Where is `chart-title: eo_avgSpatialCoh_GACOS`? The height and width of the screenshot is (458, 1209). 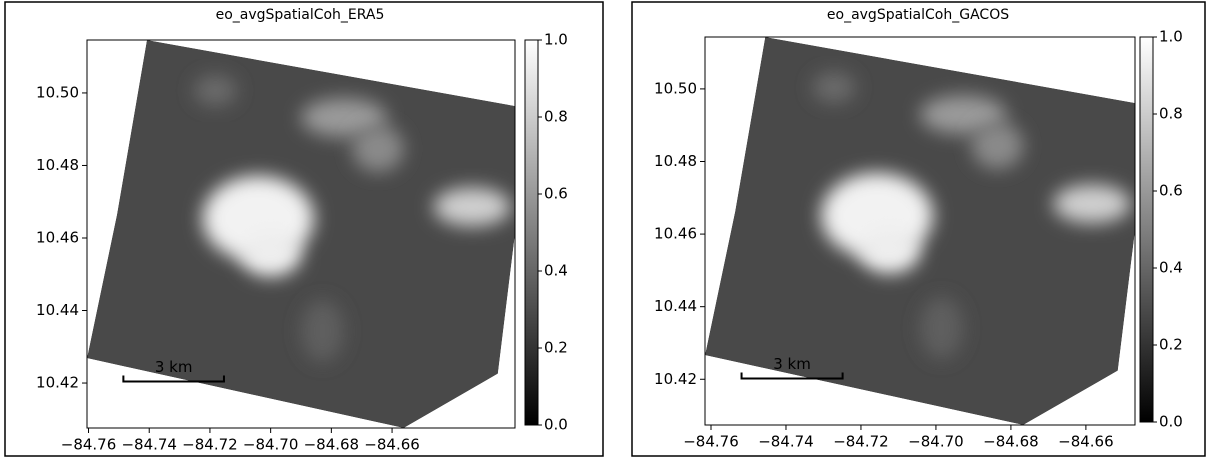
chart-title: eo_avgSpatialCoh_GACOS is located at coordinates (918, 15).